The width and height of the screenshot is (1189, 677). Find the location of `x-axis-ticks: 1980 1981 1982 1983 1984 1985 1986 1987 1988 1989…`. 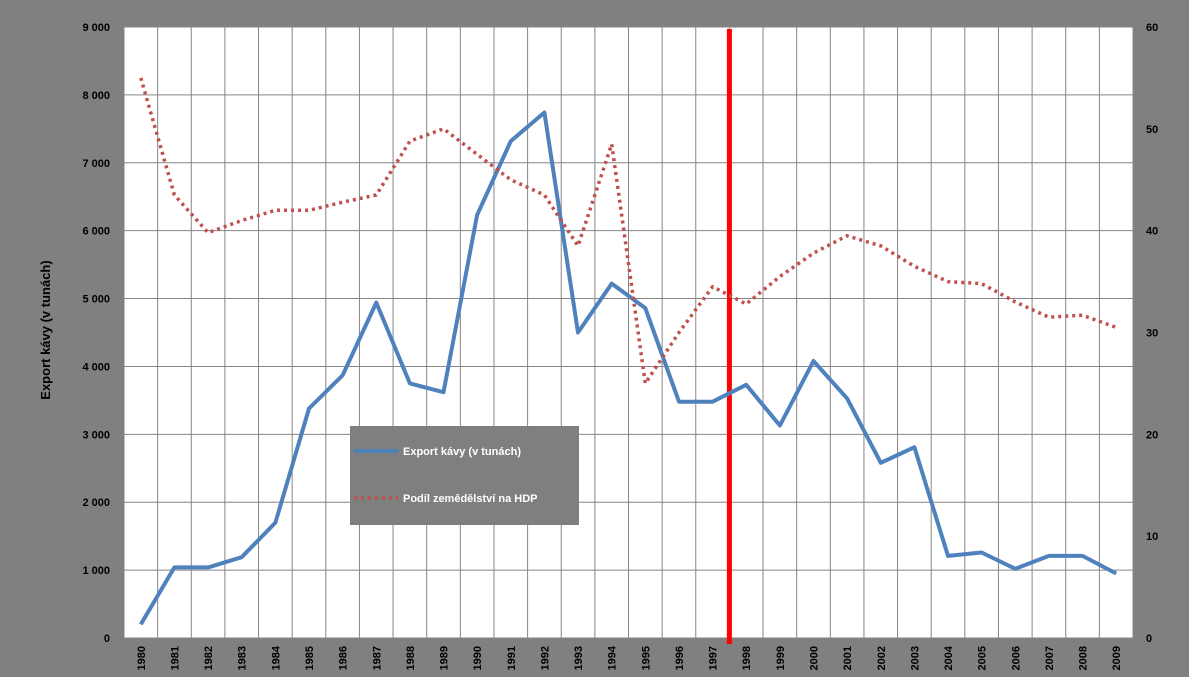

x-axis-ticks: 1980 1981 1982 1983 1984 1985 1986 1987 1988 1989… is located at coordinates (629, 657).